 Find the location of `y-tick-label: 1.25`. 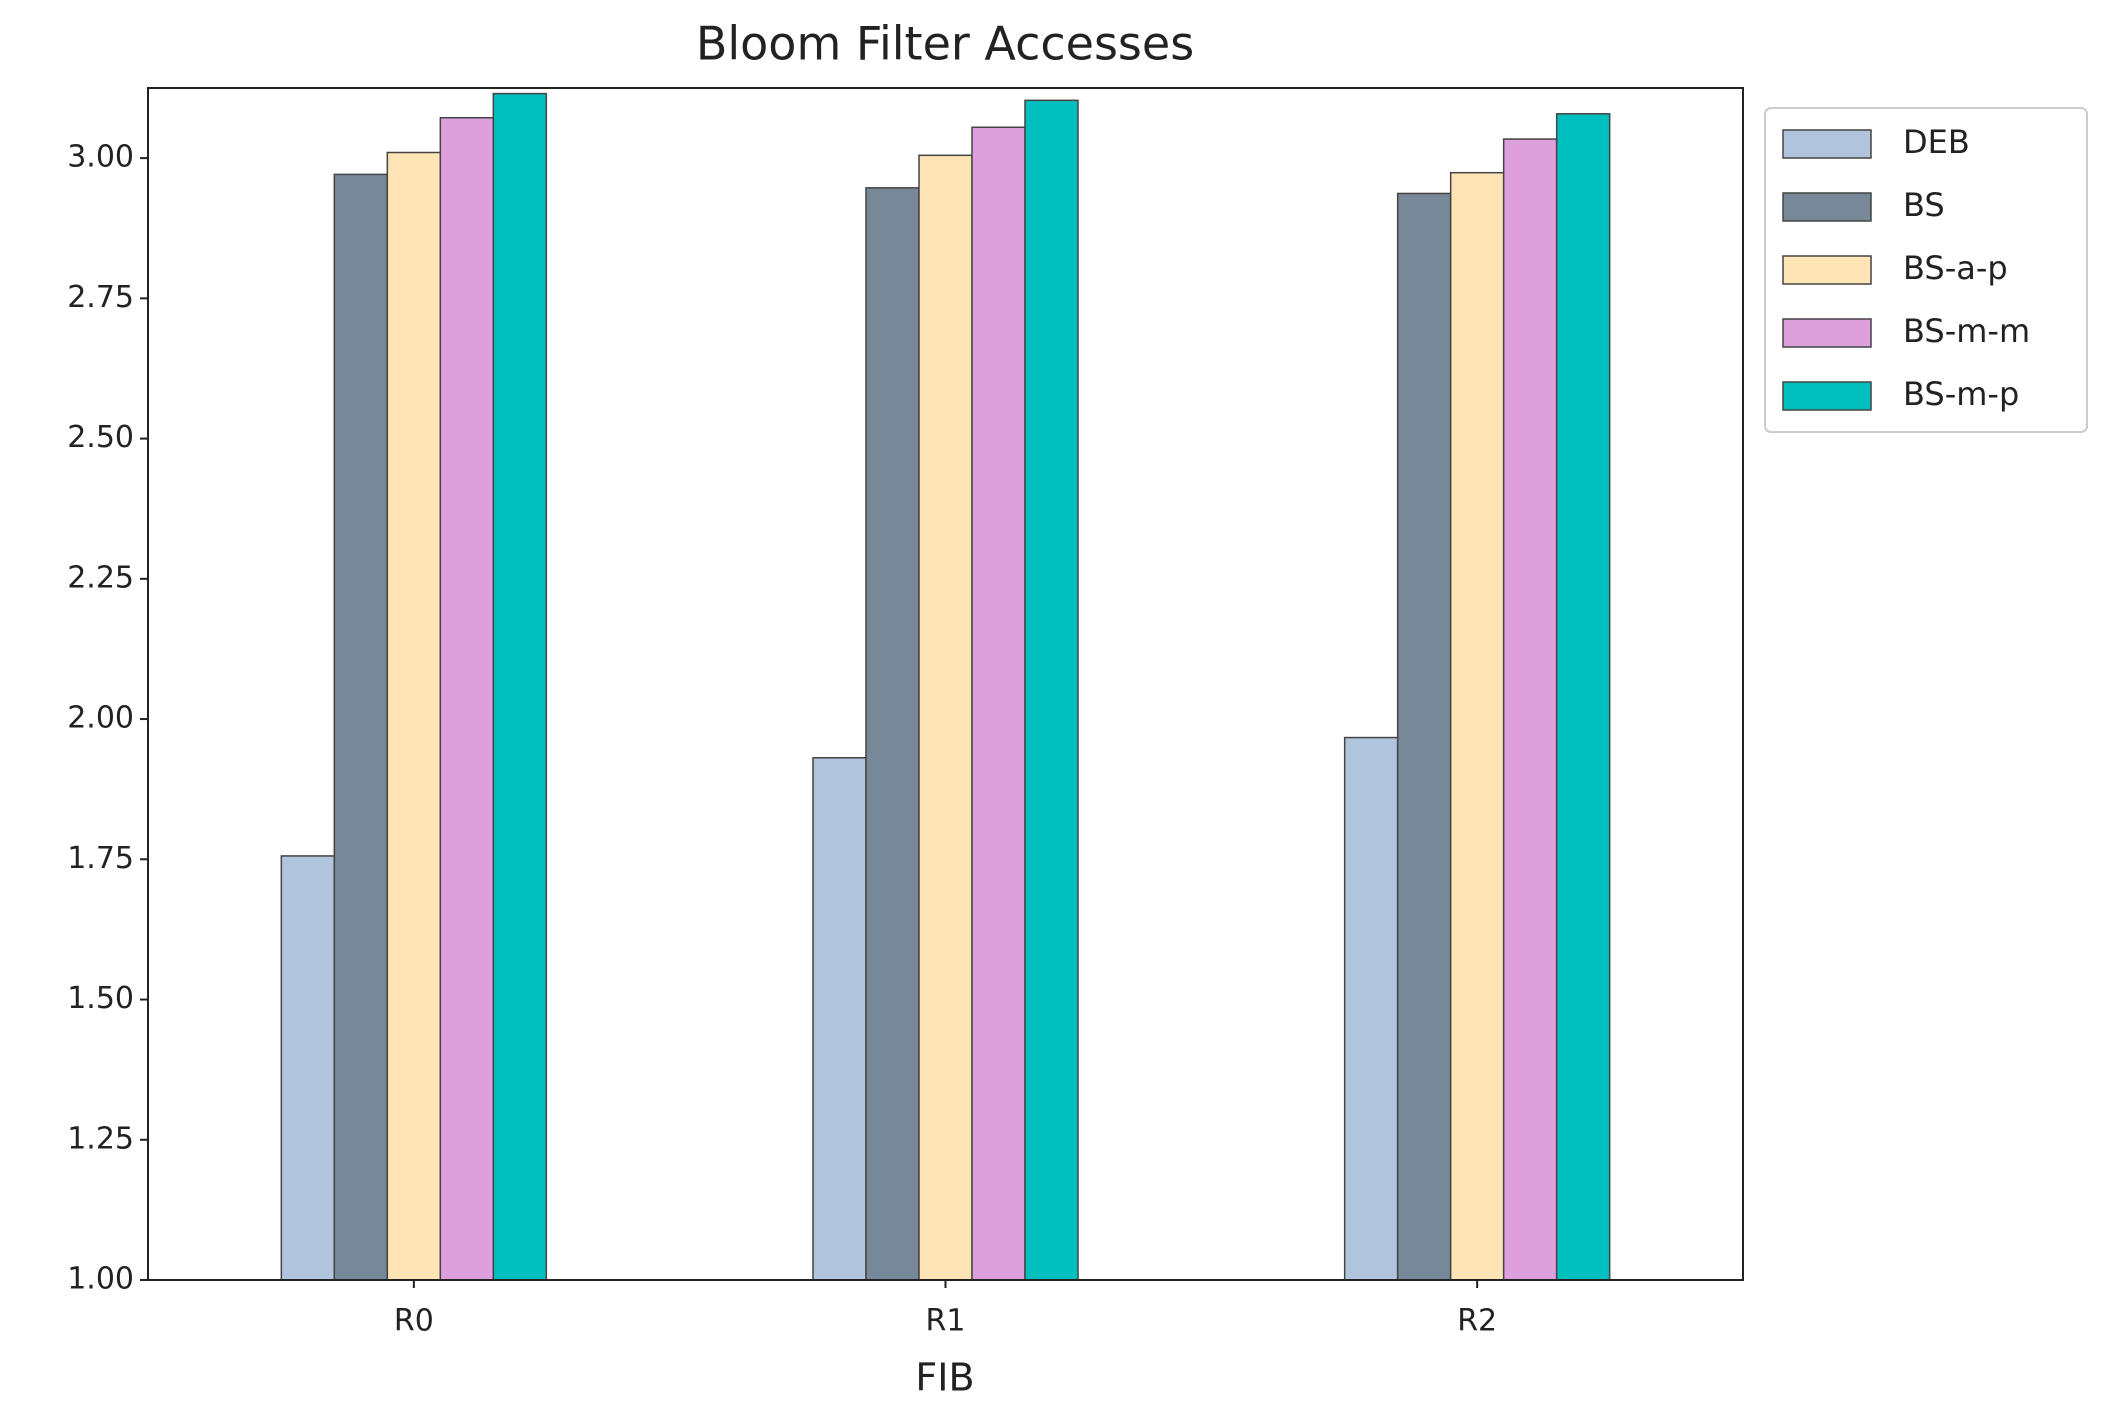

y-tick-label: 1.25 is located at coordinates (100, 1138).